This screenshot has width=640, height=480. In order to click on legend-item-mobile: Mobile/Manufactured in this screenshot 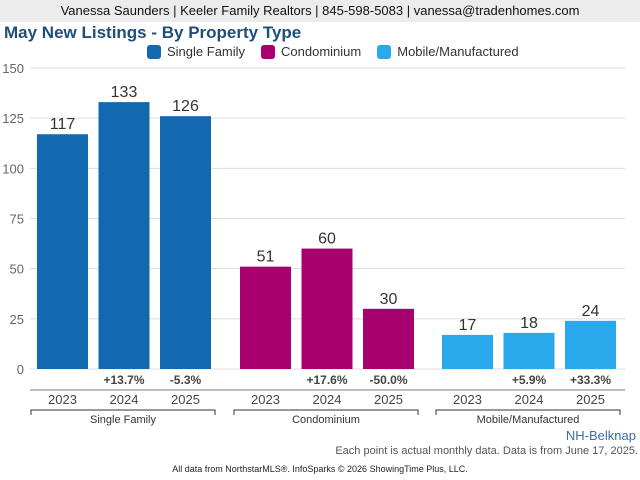, I will do `click(448, 51)`.